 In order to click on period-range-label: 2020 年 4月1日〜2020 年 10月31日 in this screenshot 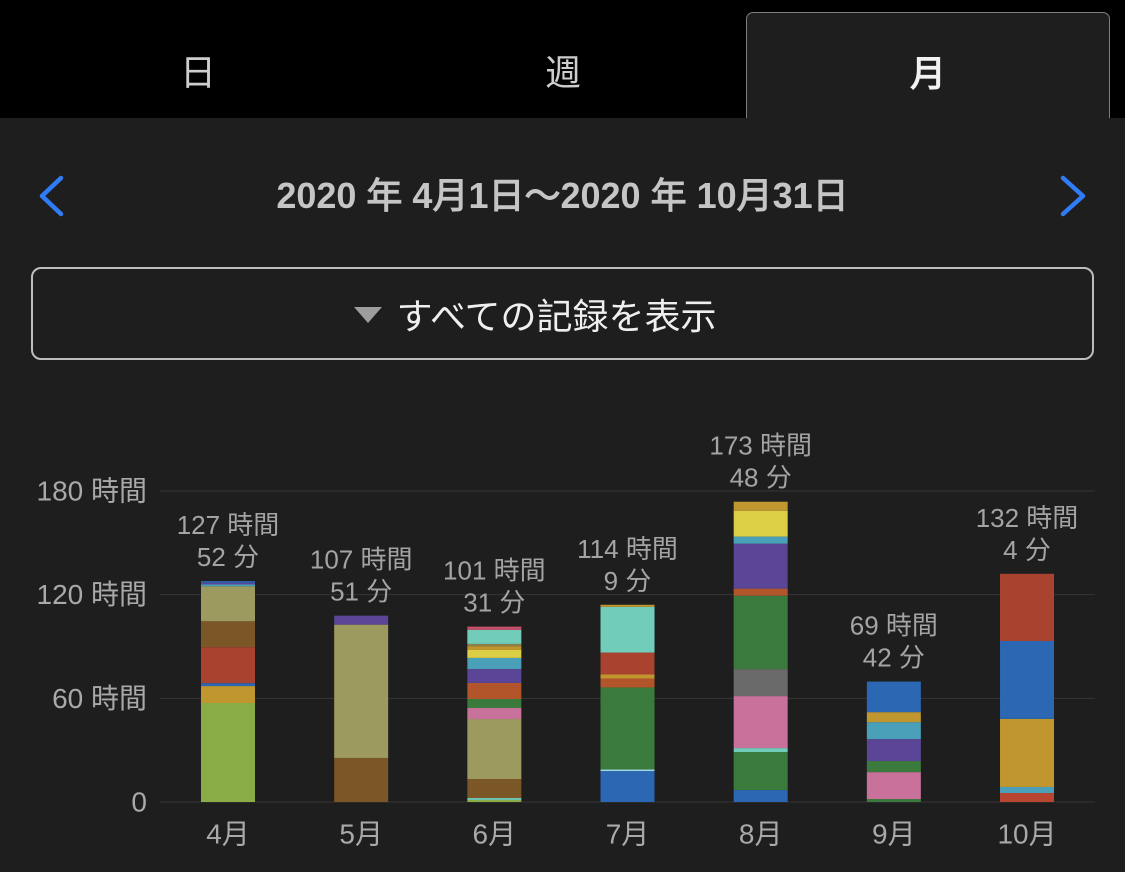, I will do `click(562, 195)`.